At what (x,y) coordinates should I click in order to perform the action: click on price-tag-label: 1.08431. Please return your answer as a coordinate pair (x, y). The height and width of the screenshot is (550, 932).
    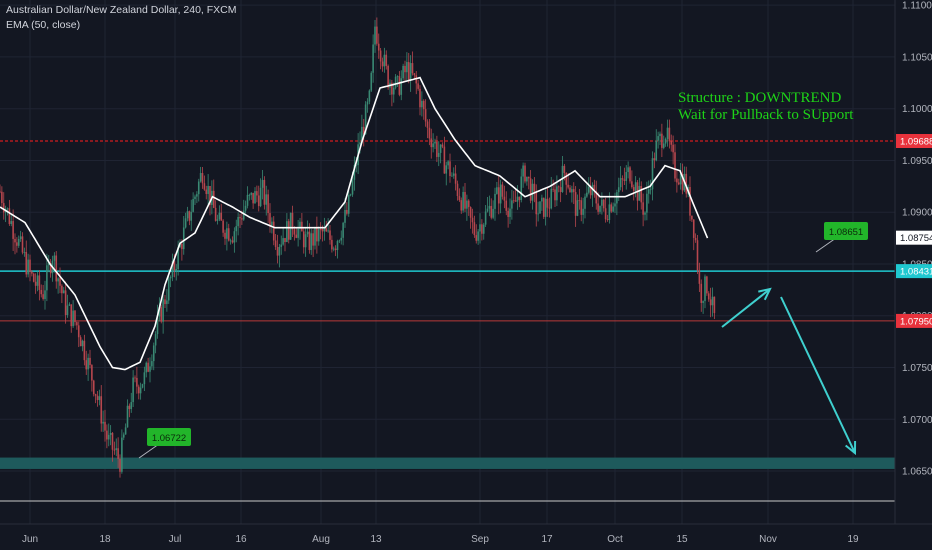
    Looking at the image, I should click on (916, 272).